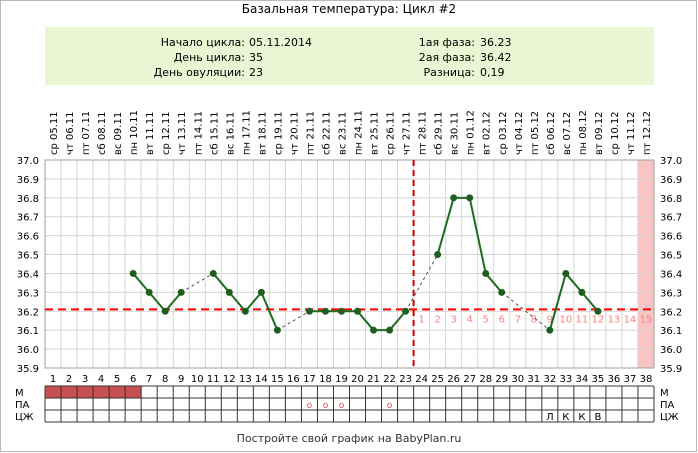  Describe the element at coordinates (375, 133) in the screenshot. I see `date-label: вт 25.11` at that location.